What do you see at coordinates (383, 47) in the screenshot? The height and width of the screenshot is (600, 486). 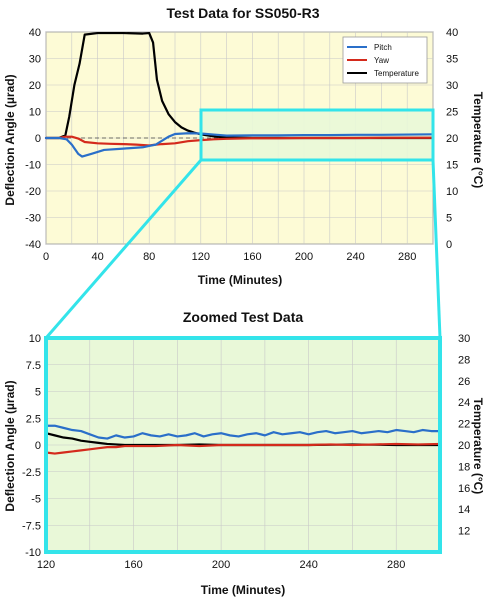 I see `legend-label-pitch: Pitch` at bounding box center [383, 47].